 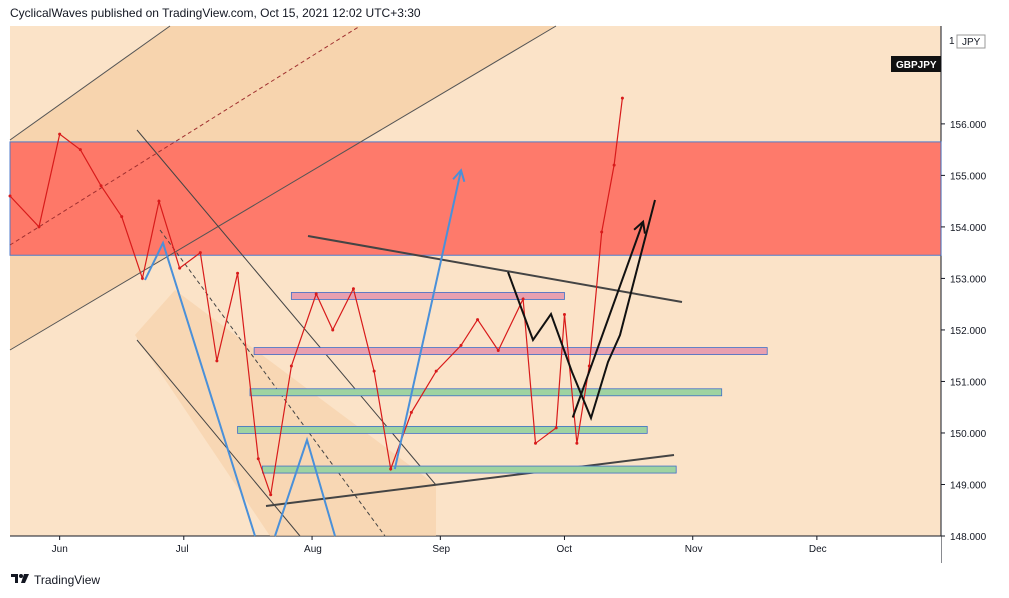 I want to click on y-tick-label: 148.000, so click(x=968, y=537).